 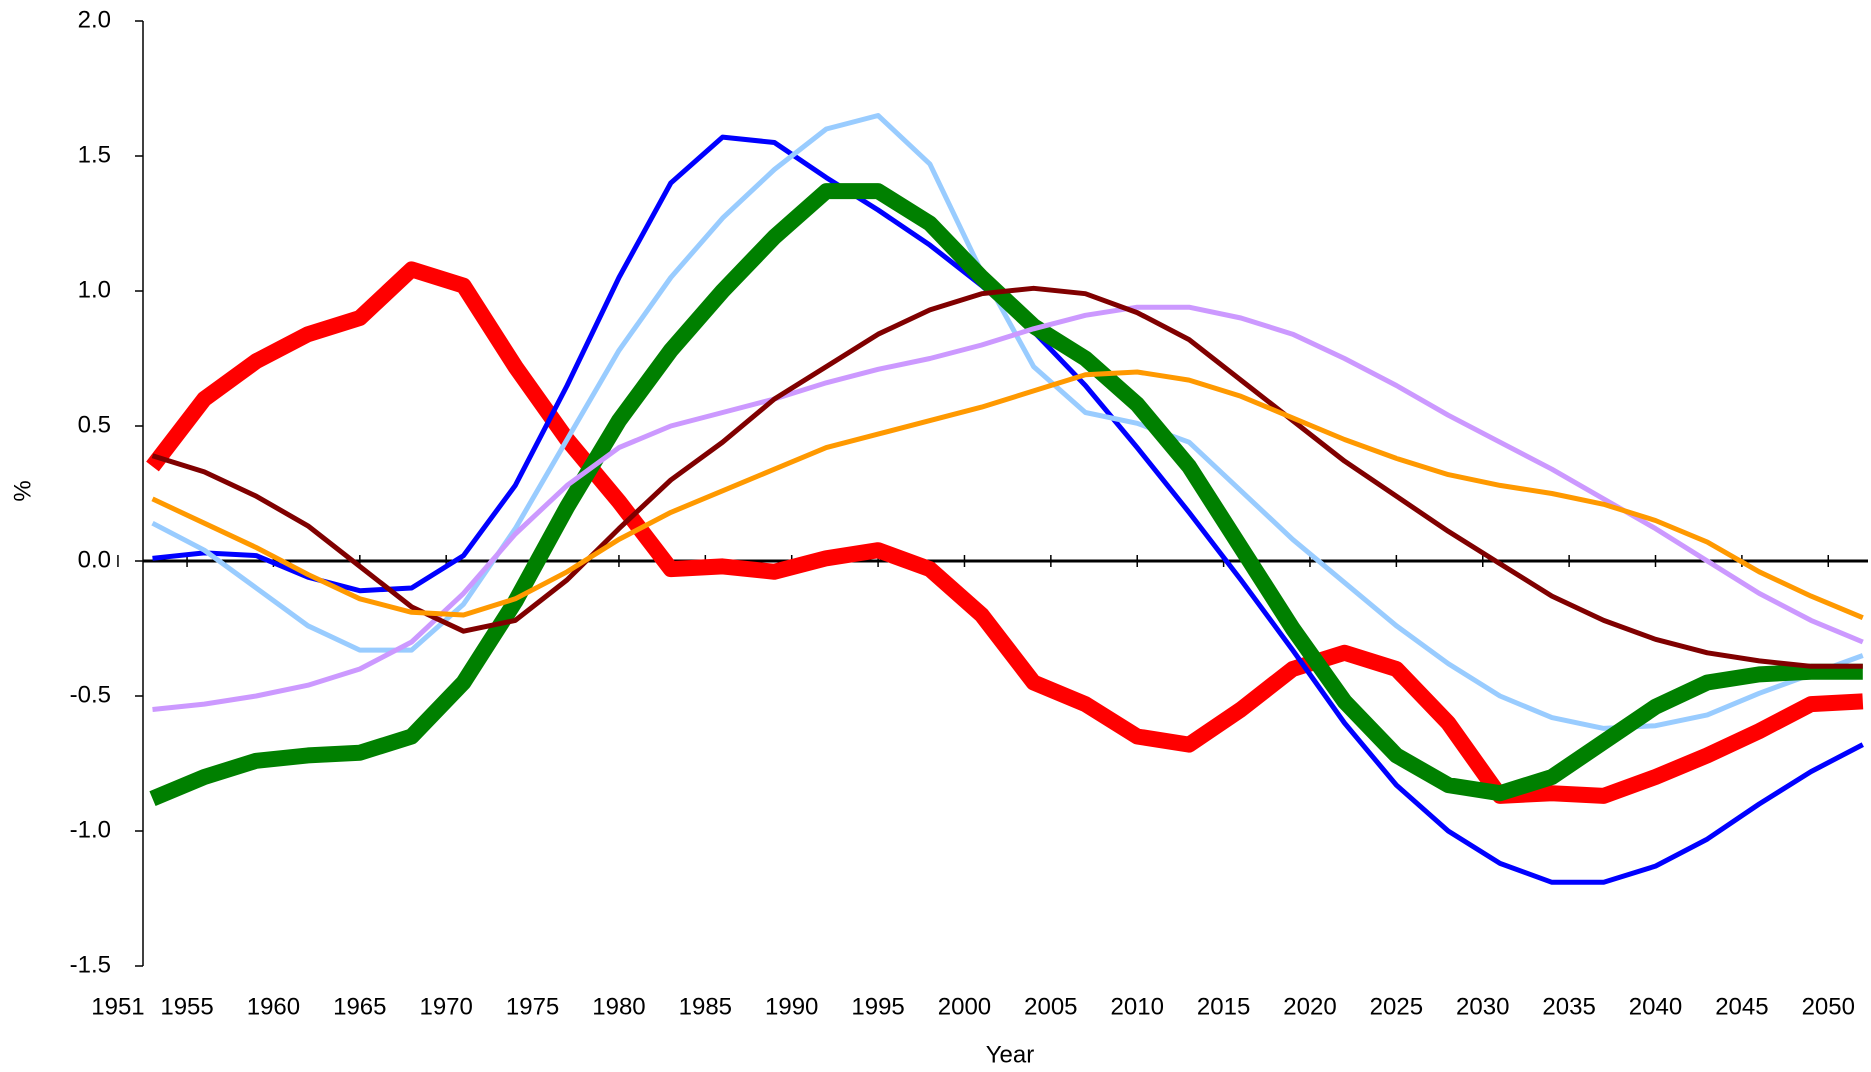 I want to click on x-tick-label: 1980, so click(x=618, y=1006).